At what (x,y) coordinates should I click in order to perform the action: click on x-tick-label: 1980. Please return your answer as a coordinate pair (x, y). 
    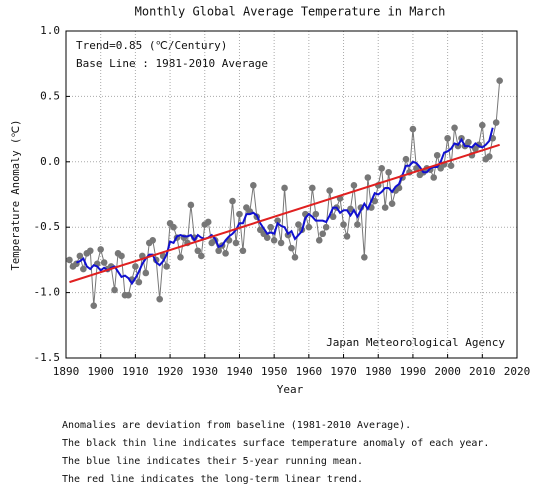
    Looking at the image, I should click on (378, 371).